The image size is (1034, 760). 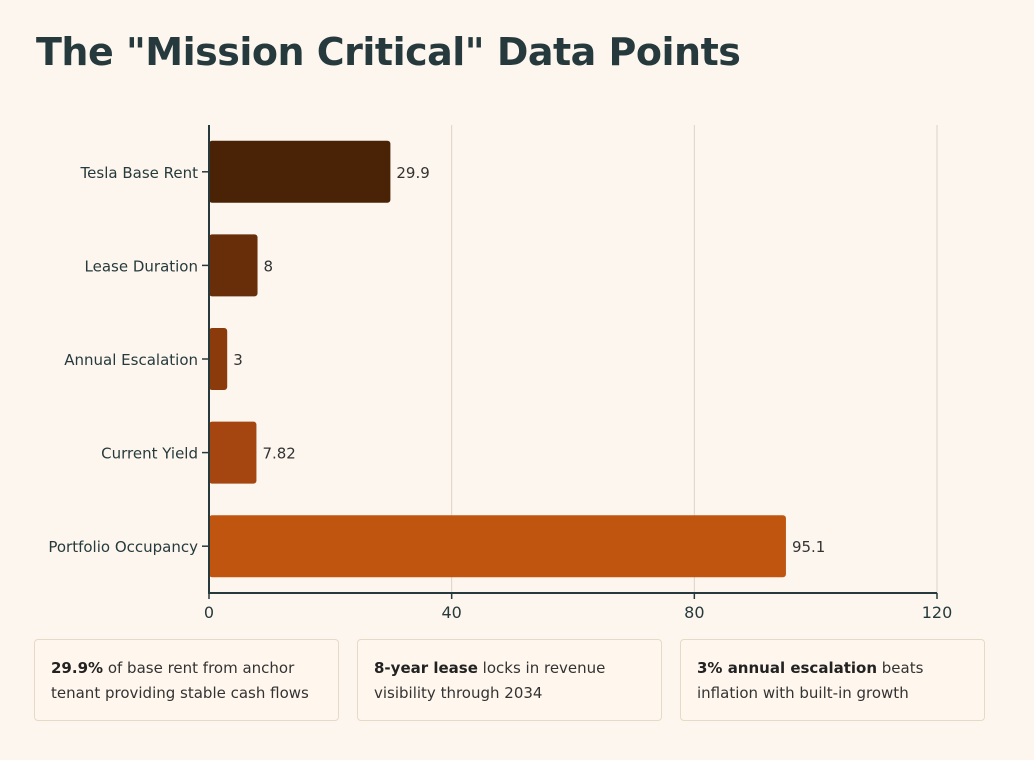 I want to click on x-tick-label: 0, so click(x=209, y=612).